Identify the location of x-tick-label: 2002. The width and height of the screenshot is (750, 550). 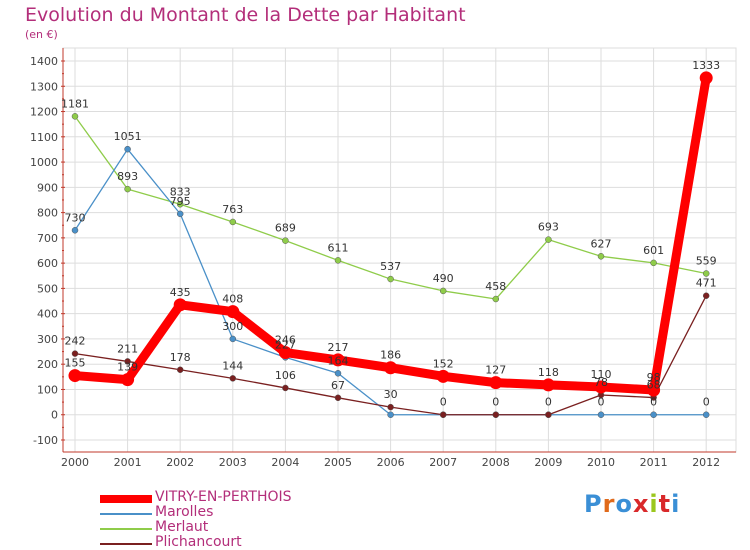
(180, 462).